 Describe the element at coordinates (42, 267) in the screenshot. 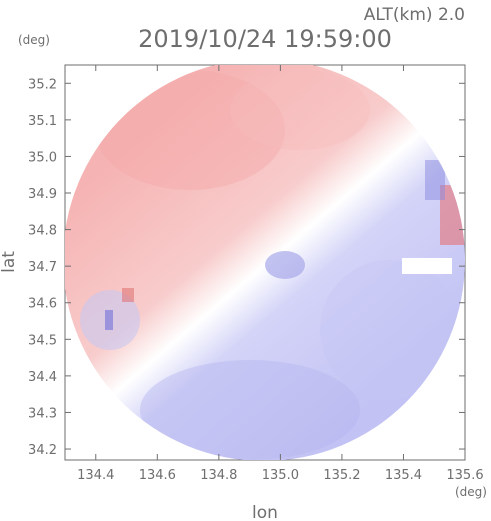

I see `y-tick-label: 34.7` at that location.